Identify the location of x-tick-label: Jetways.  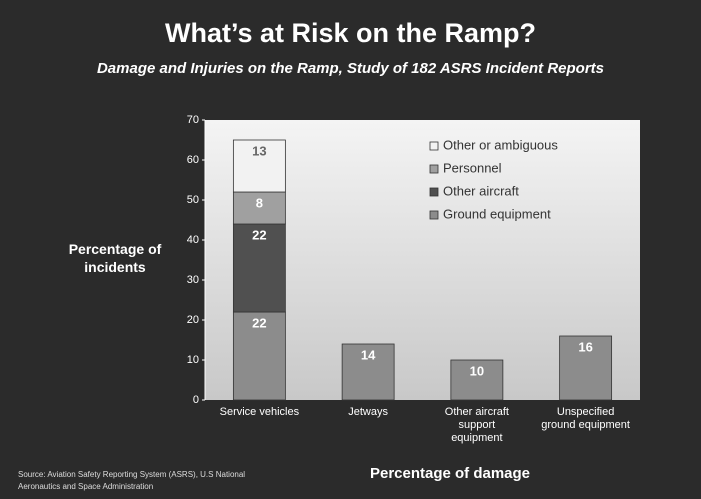
(368, 412).